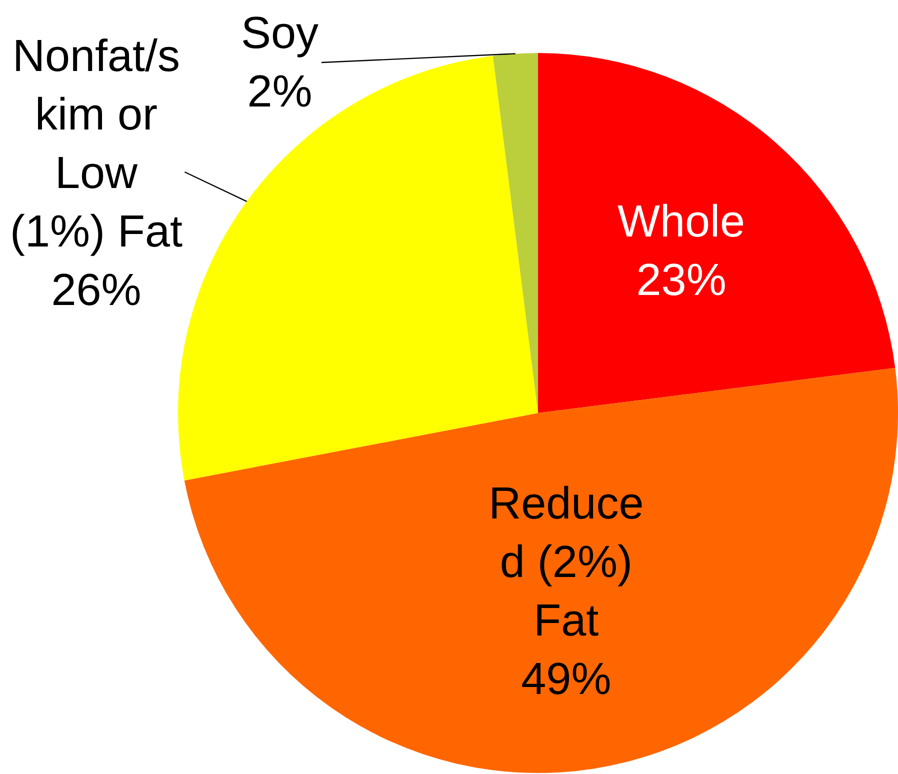 The image size is (898, 774). Describe the element at coordinates (566, 678) in the screenshot. I see `data-label: 49%` at that location.